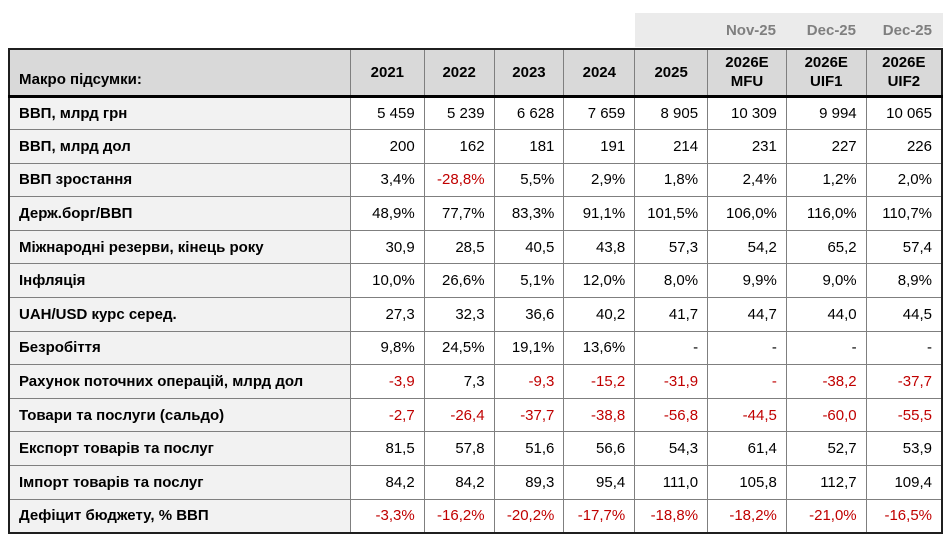 This screenshot has width=943, height=536. I want to click on value-cell: 8 905, so click(671, 113).